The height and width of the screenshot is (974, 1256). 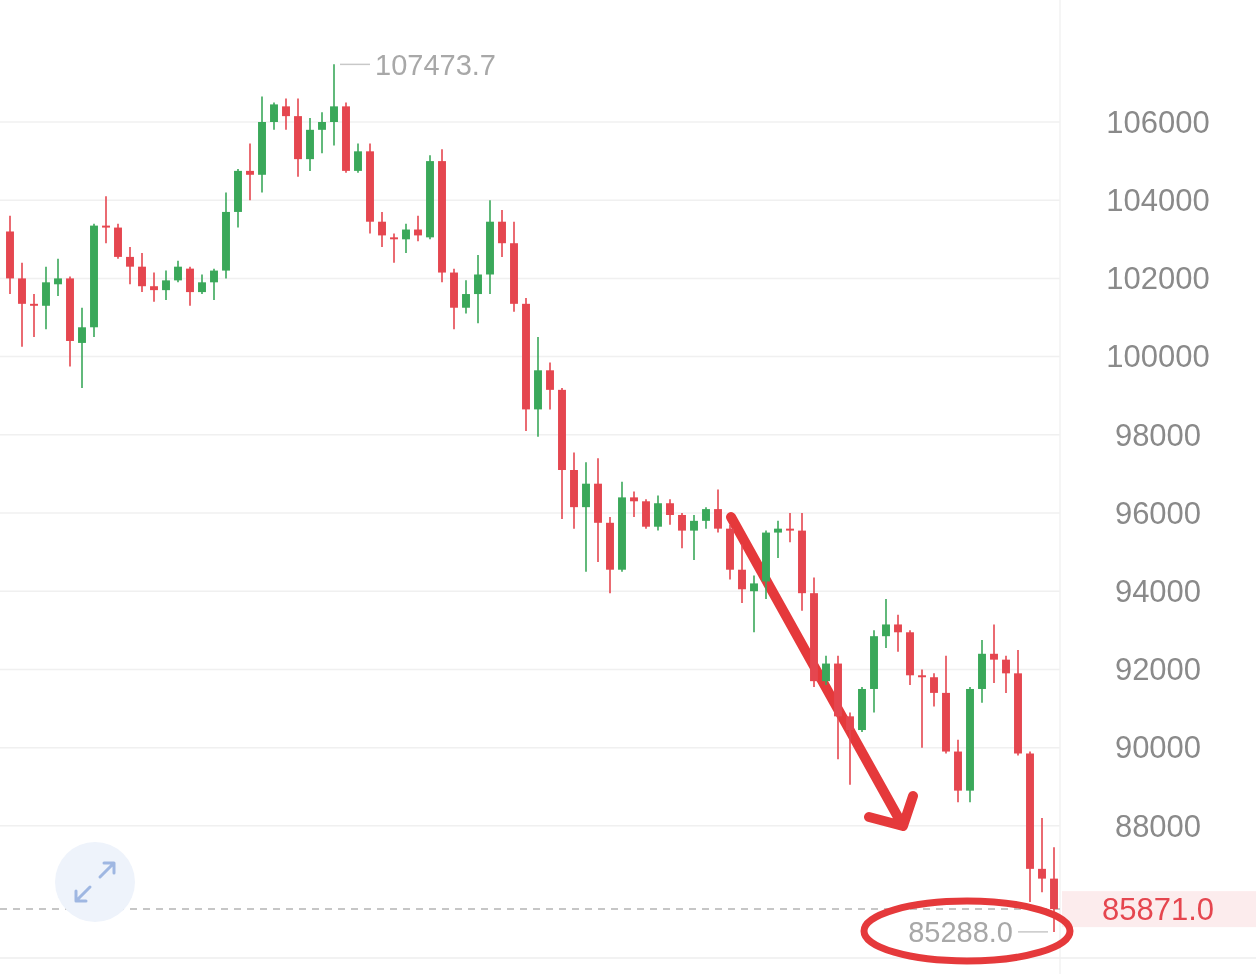 I want to click on y-tick-label: 92000, so click(x=1158, y=670).